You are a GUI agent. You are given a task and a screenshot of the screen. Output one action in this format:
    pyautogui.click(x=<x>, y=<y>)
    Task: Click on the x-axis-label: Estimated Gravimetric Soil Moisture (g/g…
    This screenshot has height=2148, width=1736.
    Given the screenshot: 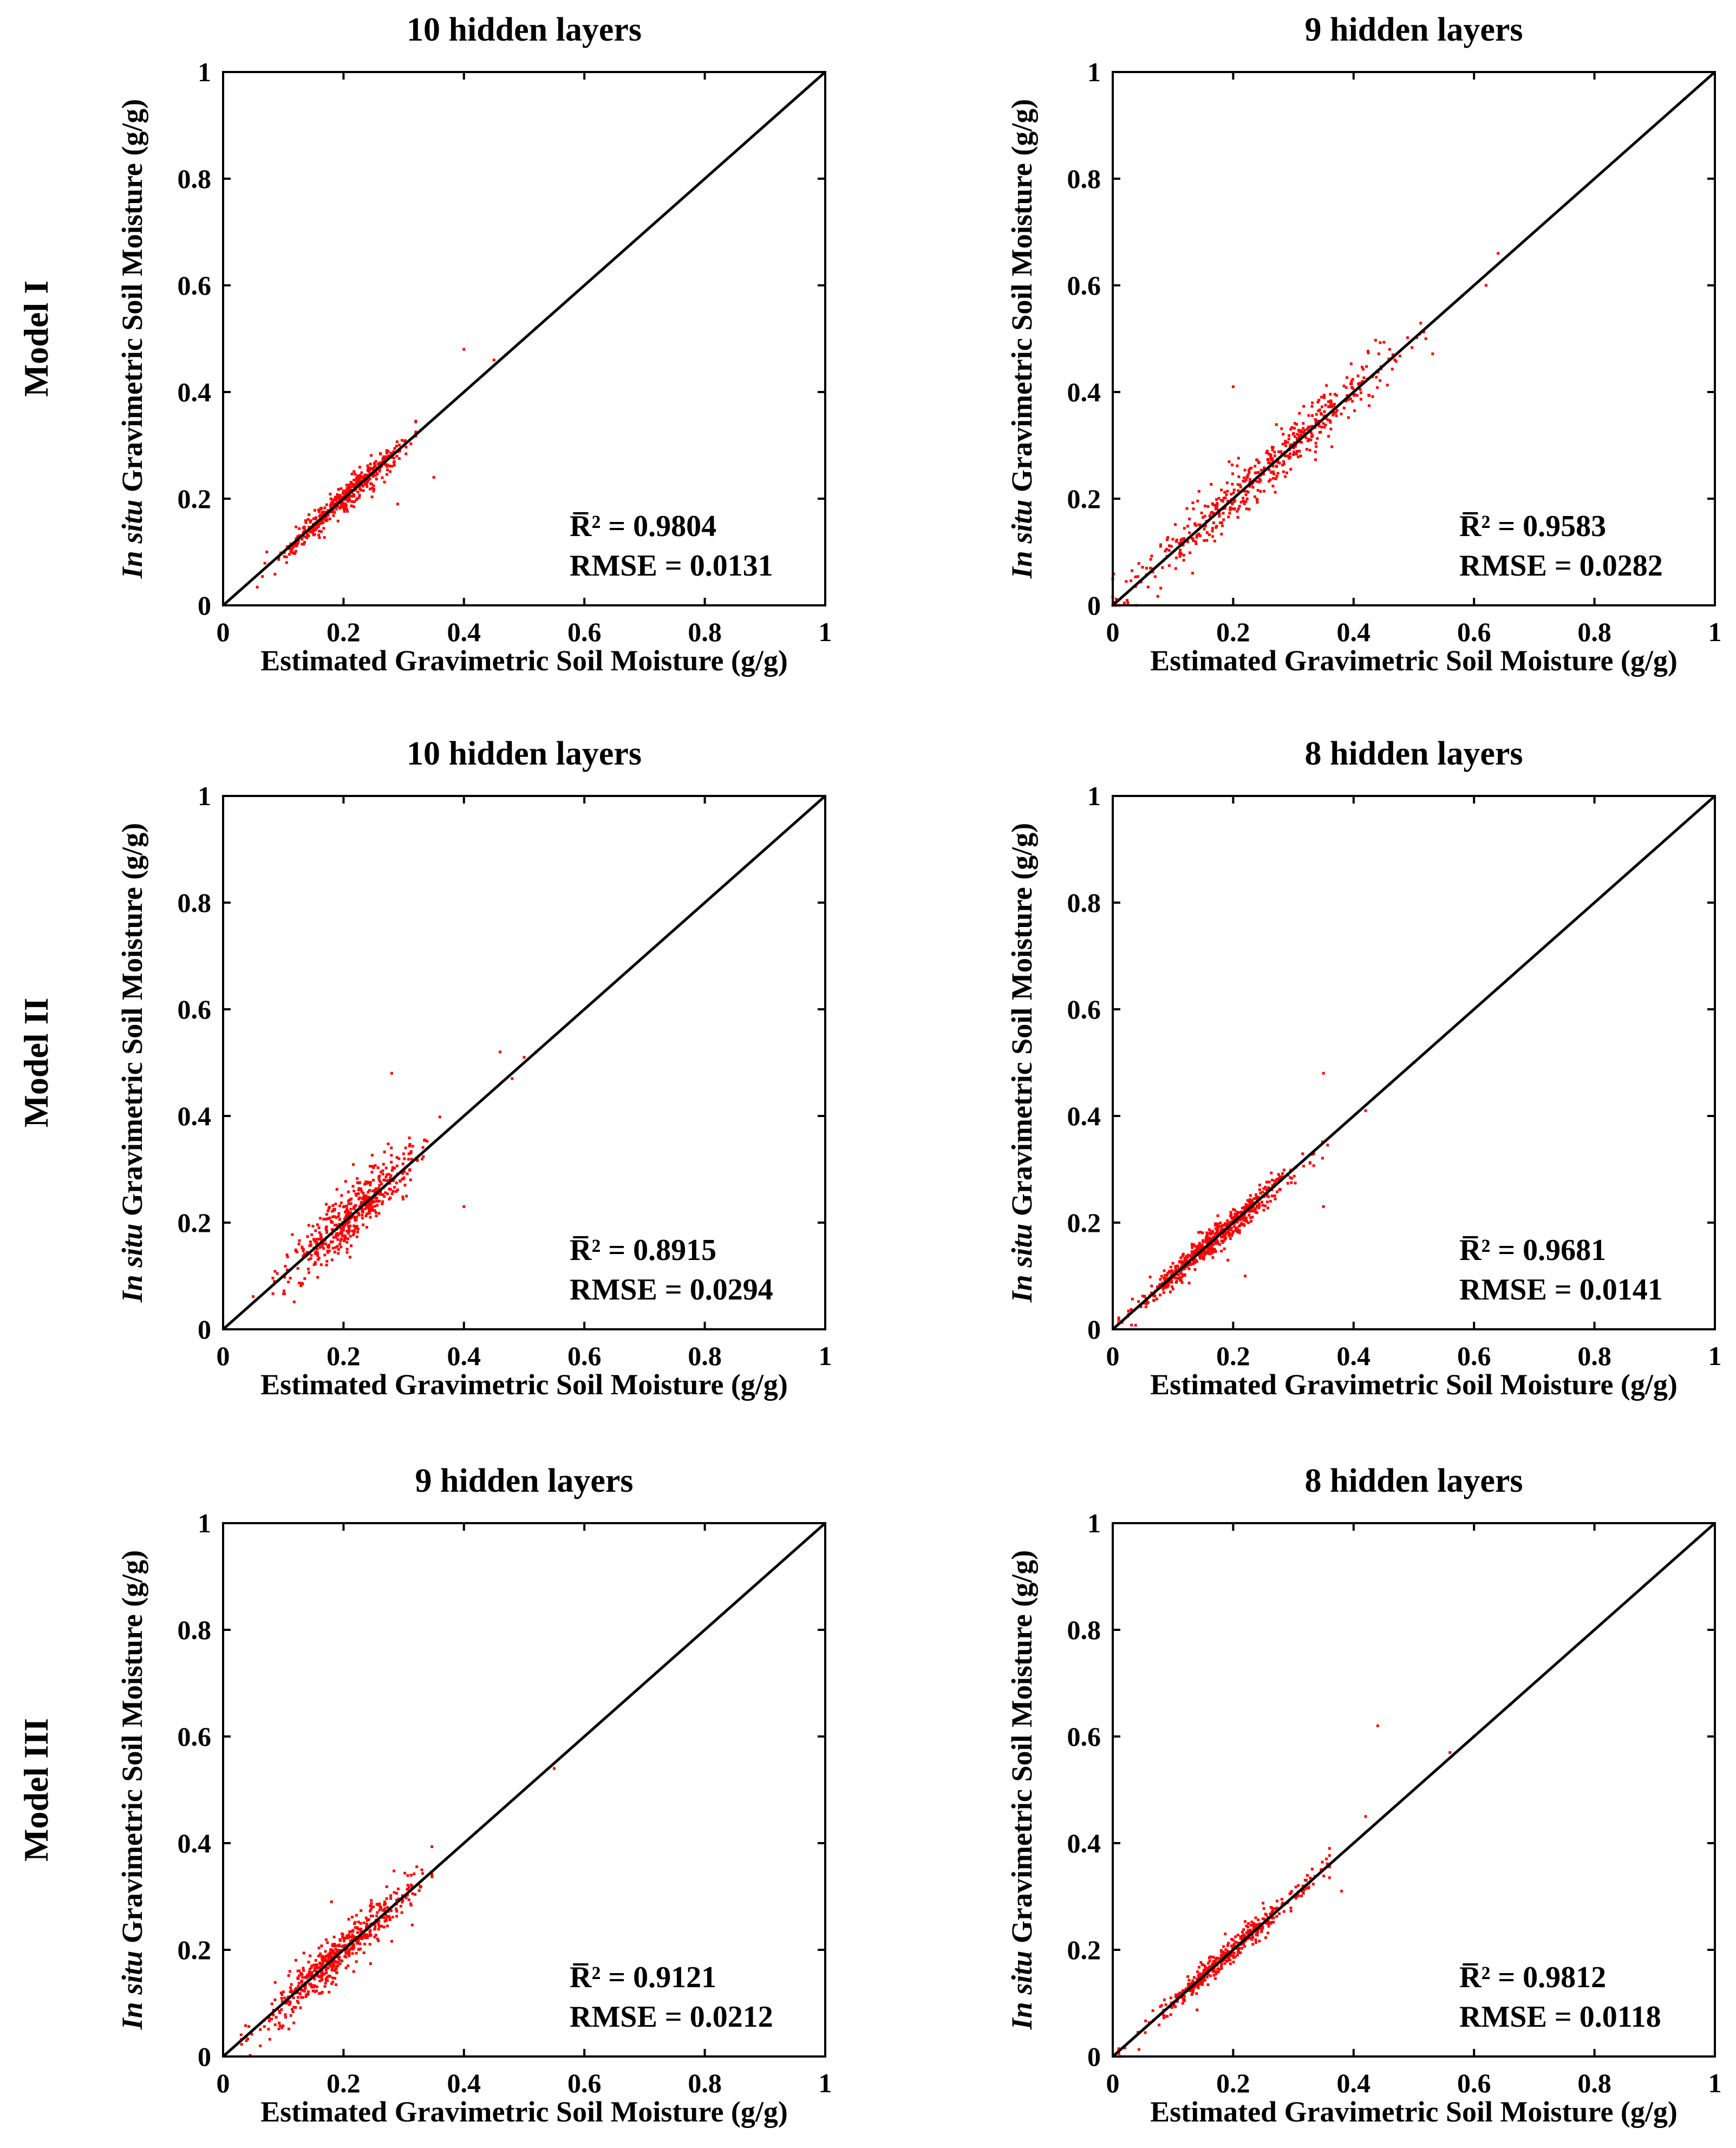 What is the action you would take?
    pyautogui.click(x=524, y=1385)
    